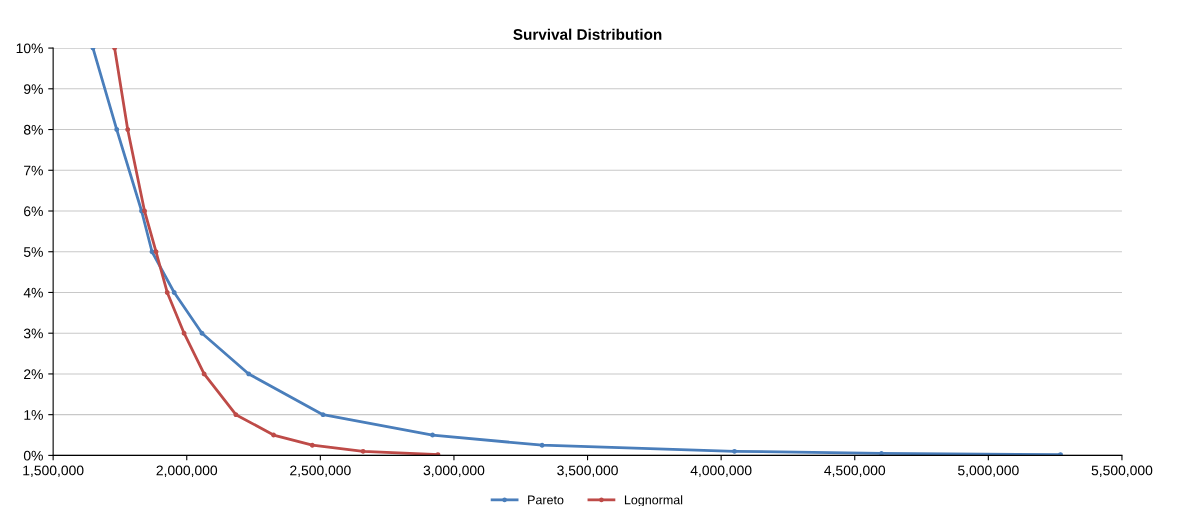 The image size is (1181, 506). Describe the element at coordinates (33, 292) in the screenshot. I see `y-tick-label: 4%` at that location.